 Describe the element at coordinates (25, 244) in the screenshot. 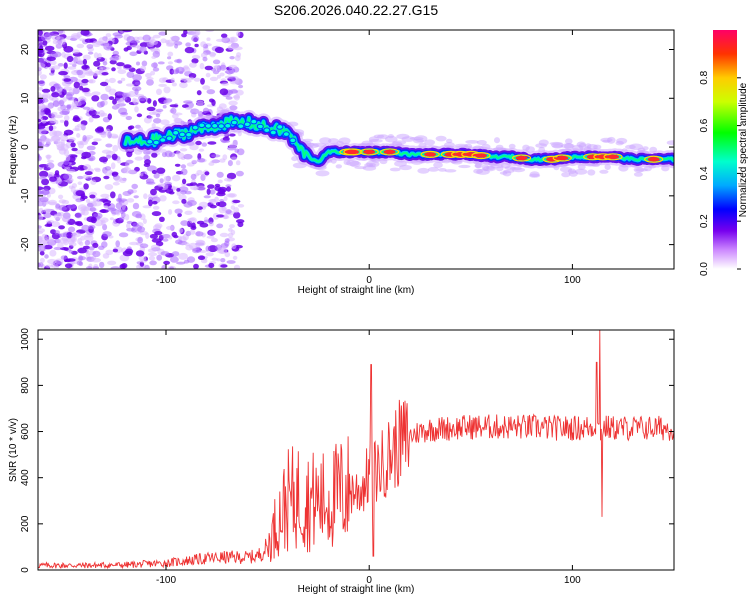

I see `spectrogram-ytick-label: -20` at that location.